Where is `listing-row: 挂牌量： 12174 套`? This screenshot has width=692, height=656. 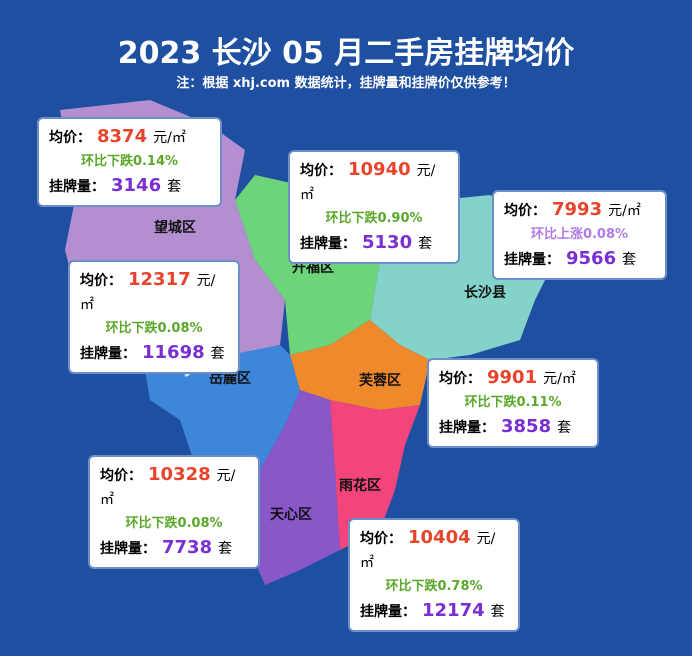 listing-row: 挂牌量： 12174 套 is located at coordinates (434, 611).